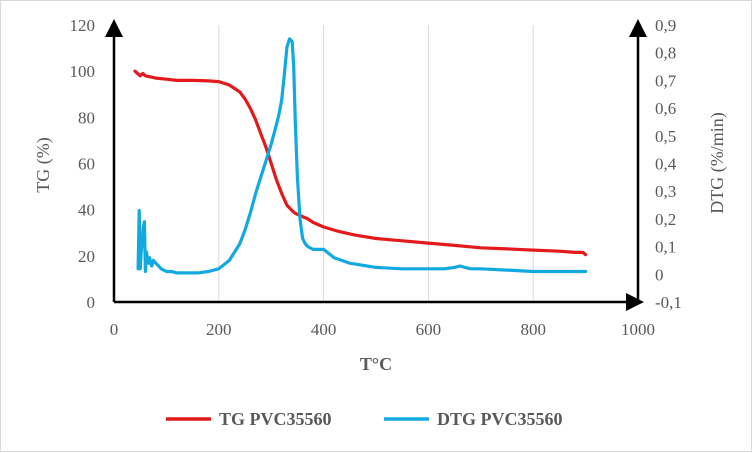 The width and height of the screenshot is (752, 453). What do you see at coordinates (376, 364) in the screenshot?
I see `x-axis-title: T°C` at bounding box center [376, 364].